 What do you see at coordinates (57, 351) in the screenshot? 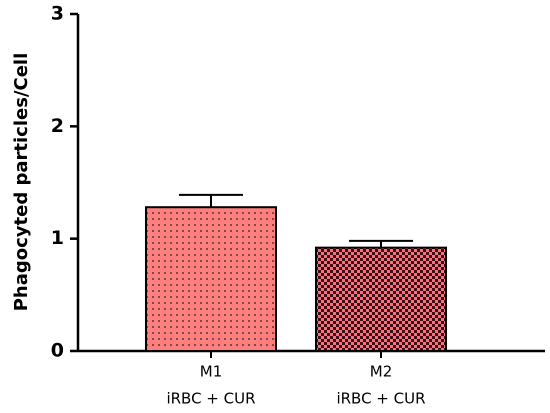
I see `y-tick-label: 0` at bounding box center [57, 351].